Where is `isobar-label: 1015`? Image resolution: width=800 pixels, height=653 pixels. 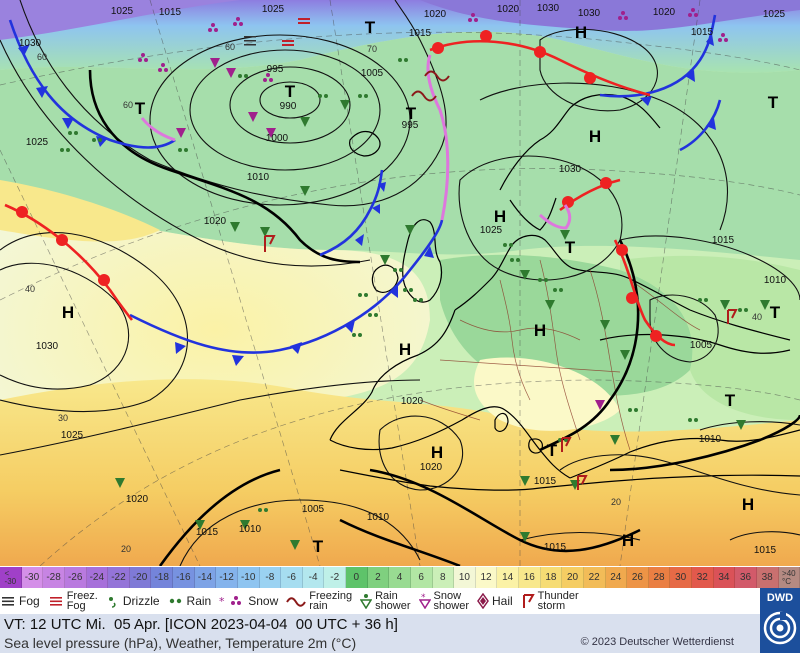 isobar-label: 1015 is located at coordinates (723, 240).